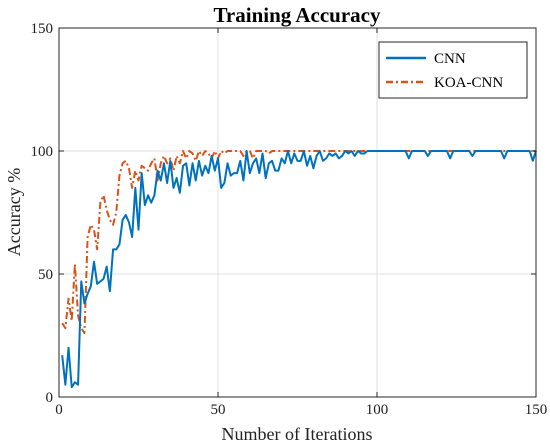  I want to click on legend: CNN KOA-CNN, so click(453, 70).